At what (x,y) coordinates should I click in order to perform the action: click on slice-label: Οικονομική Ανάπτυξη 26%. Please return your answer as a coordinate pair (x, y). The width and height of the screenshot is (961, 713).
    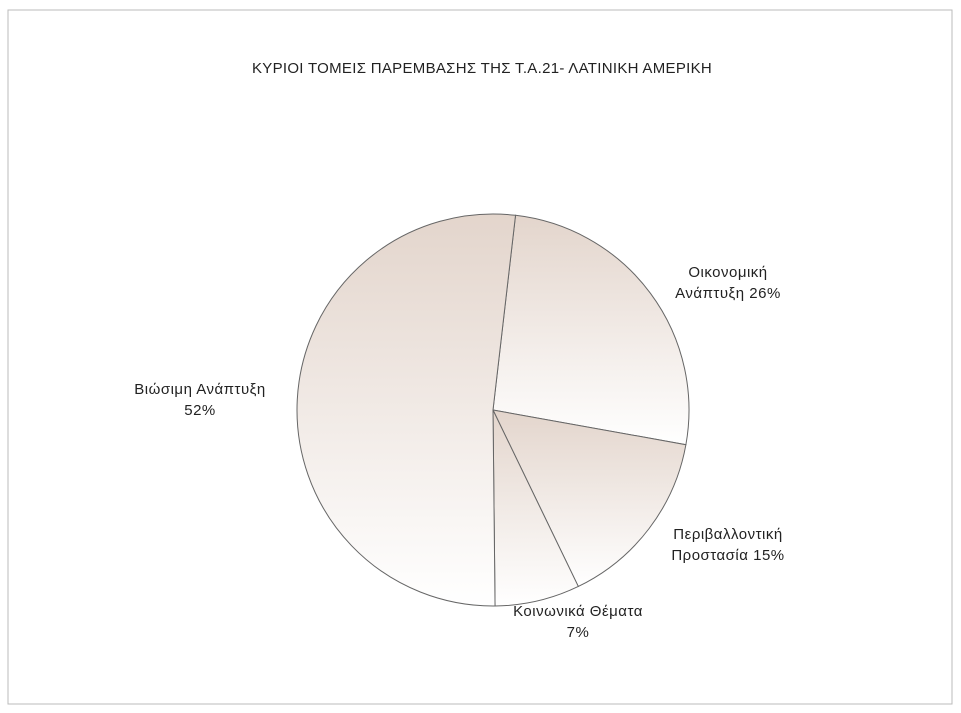
    Looking at the image, I should click on (728, 283).